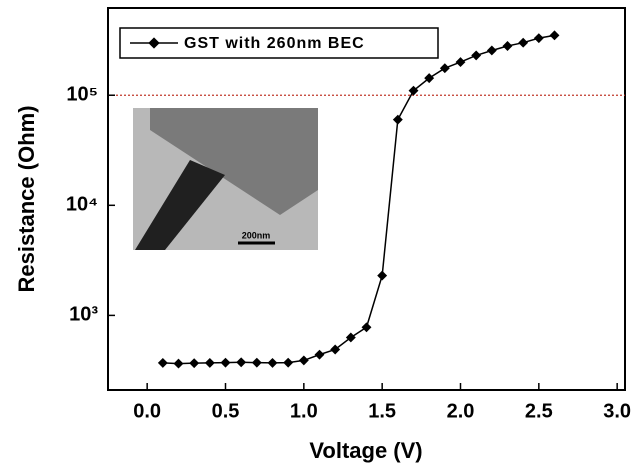  I want to click on x-tick-label: 0.5, so click(226, 411).